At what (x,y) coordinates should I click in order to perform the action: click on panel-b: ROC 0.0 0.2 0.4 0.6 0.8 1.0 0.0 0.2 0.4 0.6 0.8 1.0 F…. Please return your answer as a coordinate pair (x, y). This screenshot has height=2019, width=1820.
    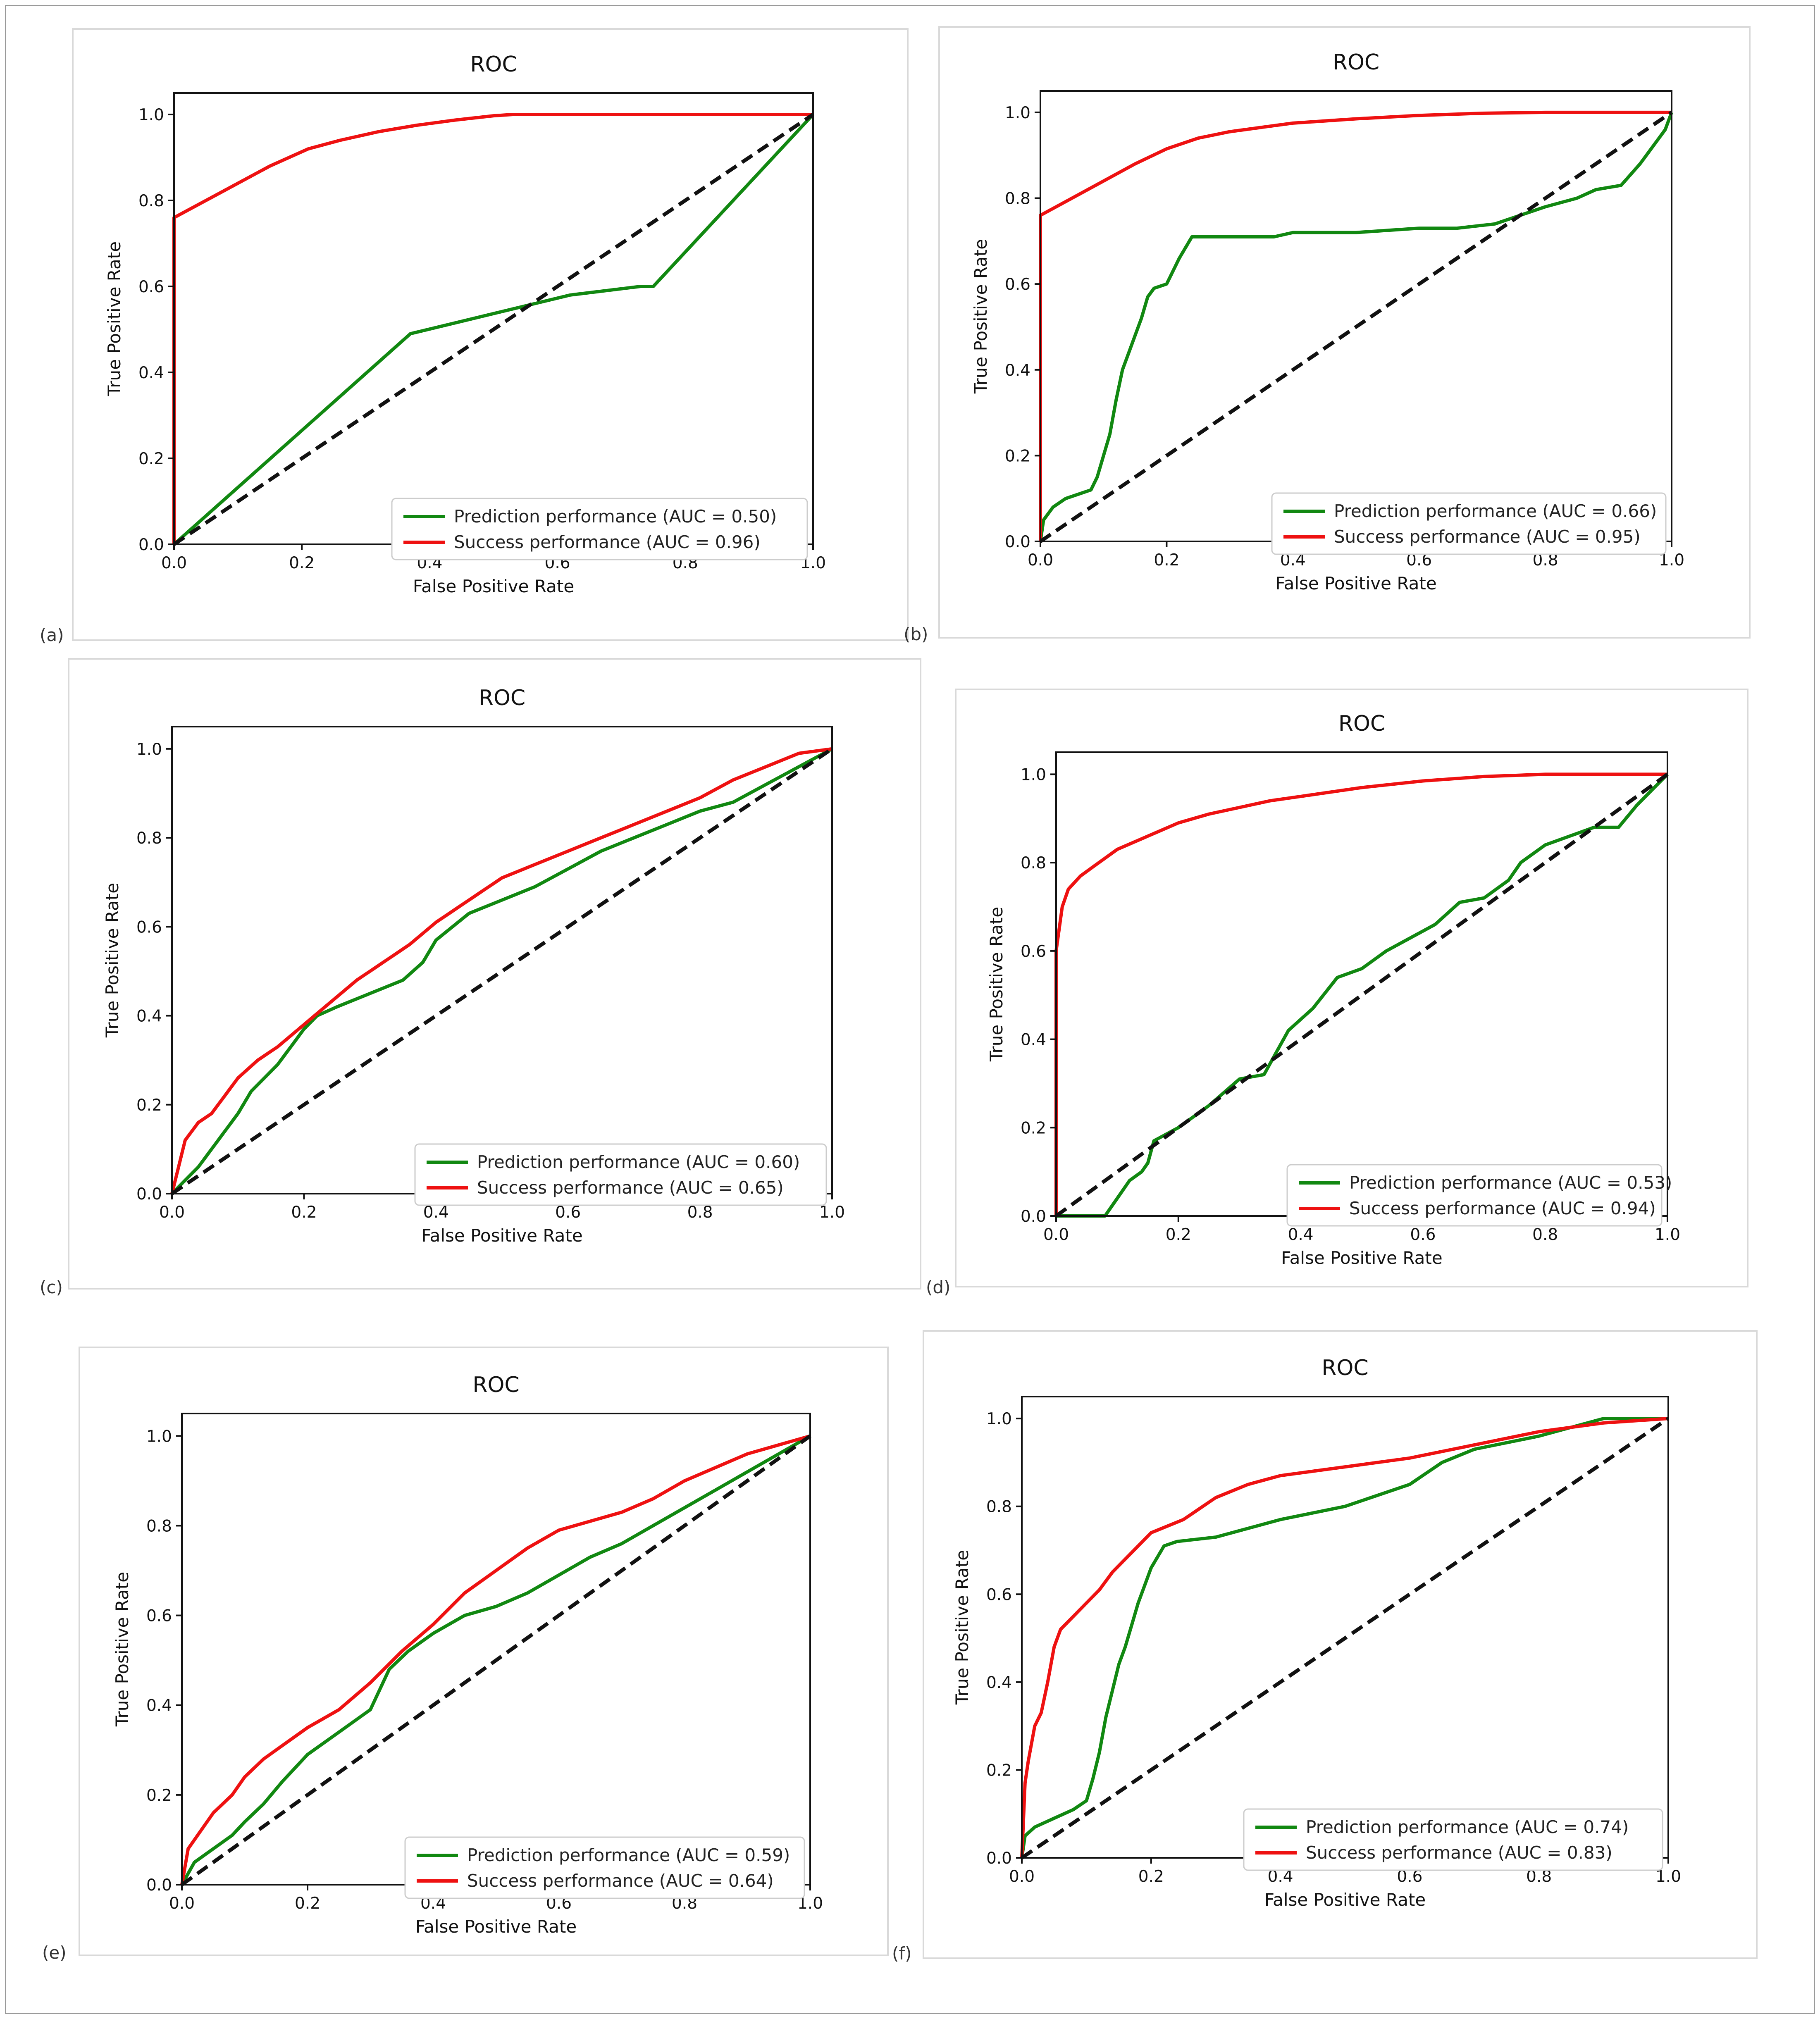
    Looking at the image, I should click on (1344, 332).